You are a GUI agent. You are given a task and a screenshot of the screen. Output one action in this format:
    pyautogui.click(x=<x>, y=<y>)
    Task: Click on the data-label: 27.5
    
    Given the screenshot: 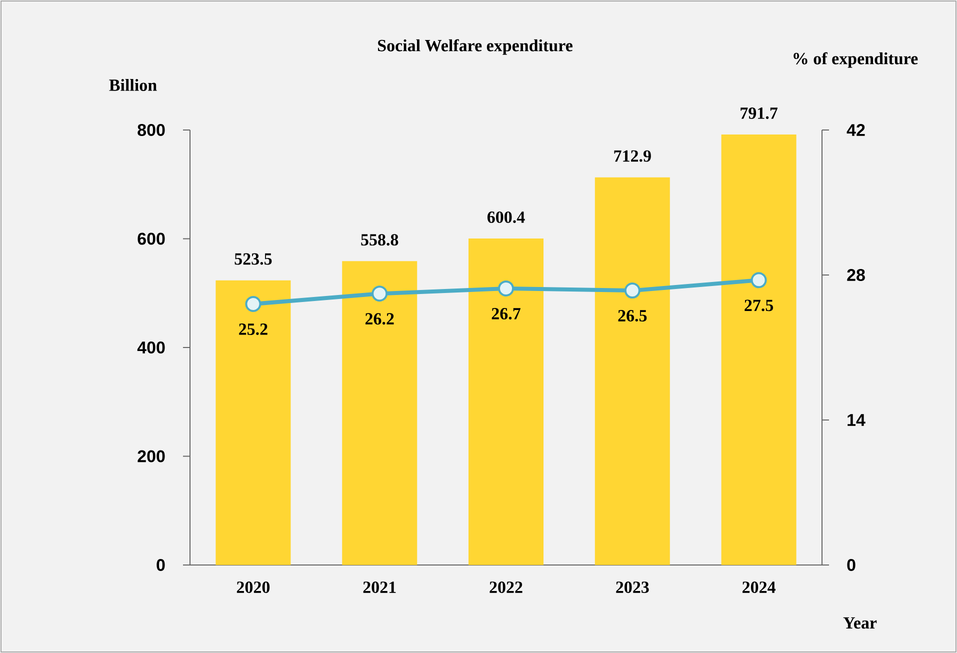 What is the action you would take?
    pyautogui.click(x=759, y=306)
    